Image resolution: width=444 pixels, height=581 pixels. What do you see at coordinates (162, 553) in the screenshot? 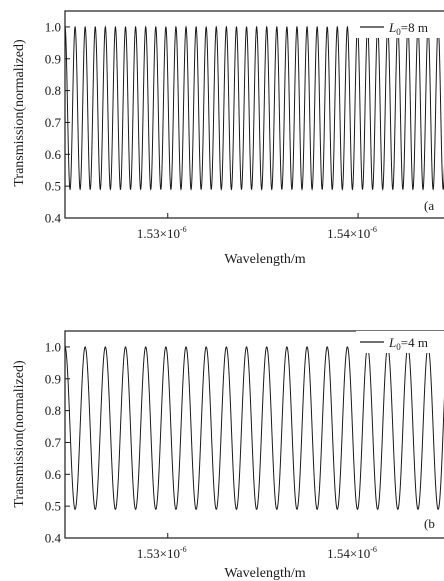
I see `x-tick-label-b-0: 1.53×10⁻⁶` at bounding box center [162, 553].